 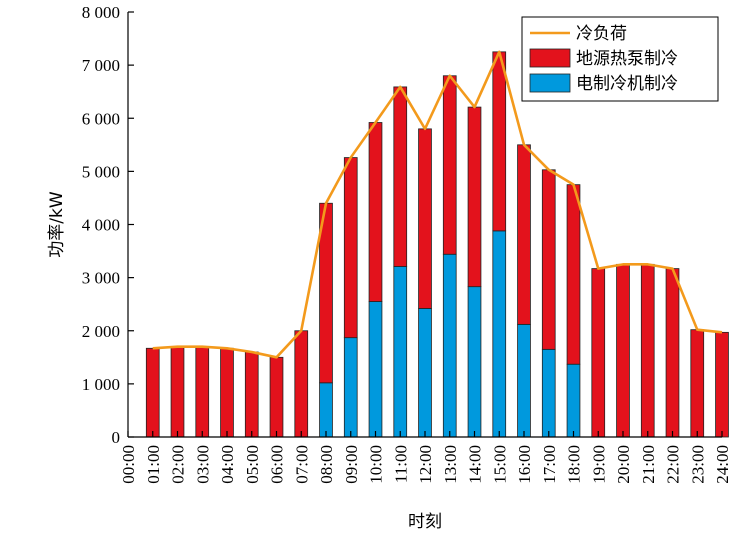 What do you see at coordinates (101, 331) in the screenshot?
I see `y-tick-label: 2 000` at bounding box center [101, 331].